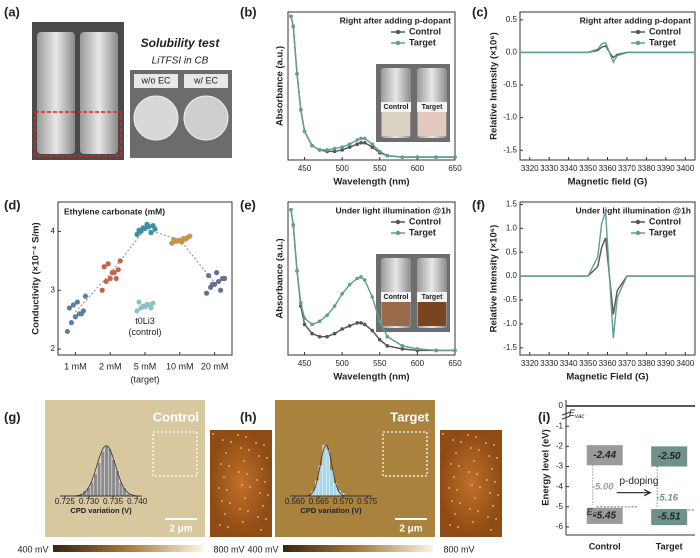 Image resolution: width=700 pixels, height=558 pixels. What do you see at coordinates (206, 81) in the screenshot?
I see `label-bg` at bounding box center [206, 81].